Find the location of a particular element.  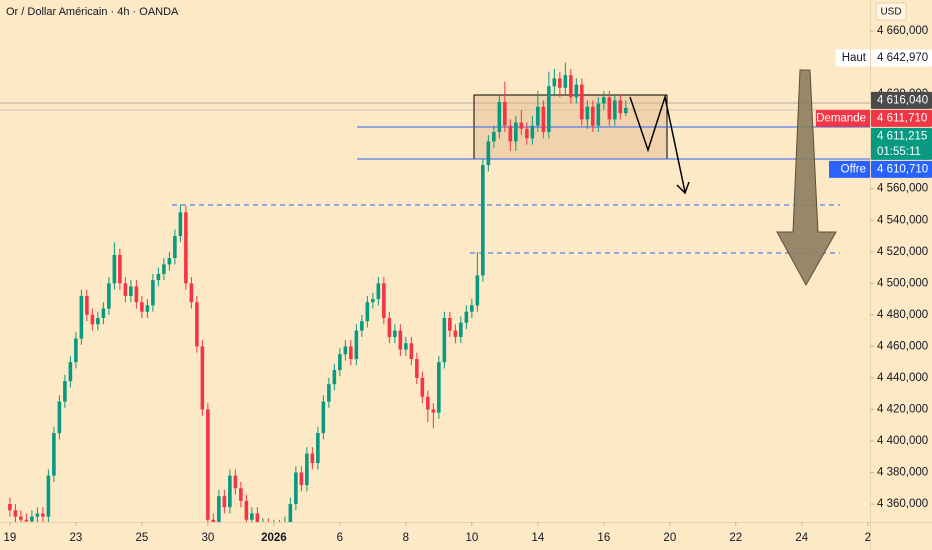

marker-name: Haut is located at coordinates (854, 58).